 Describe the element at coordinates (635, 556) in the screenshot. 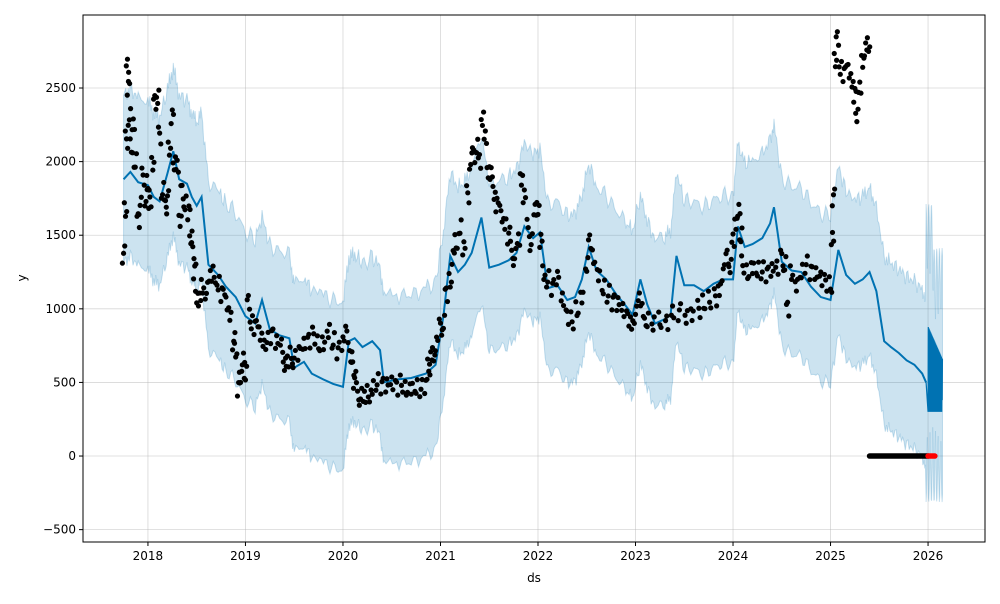

I see `x-tick-label: 2023` at that location.